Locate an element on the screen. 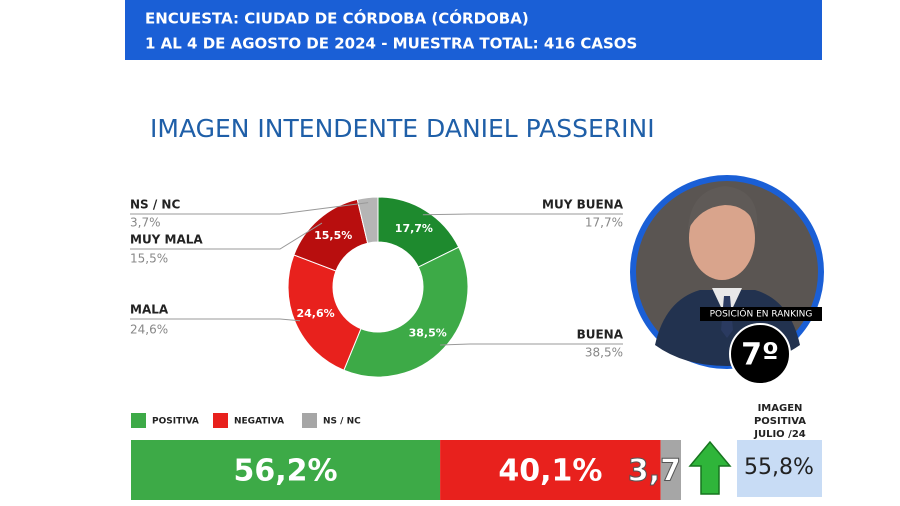 The image size is (900, 506). legend-label: POSITIVA is located at coordinates (175, 422).